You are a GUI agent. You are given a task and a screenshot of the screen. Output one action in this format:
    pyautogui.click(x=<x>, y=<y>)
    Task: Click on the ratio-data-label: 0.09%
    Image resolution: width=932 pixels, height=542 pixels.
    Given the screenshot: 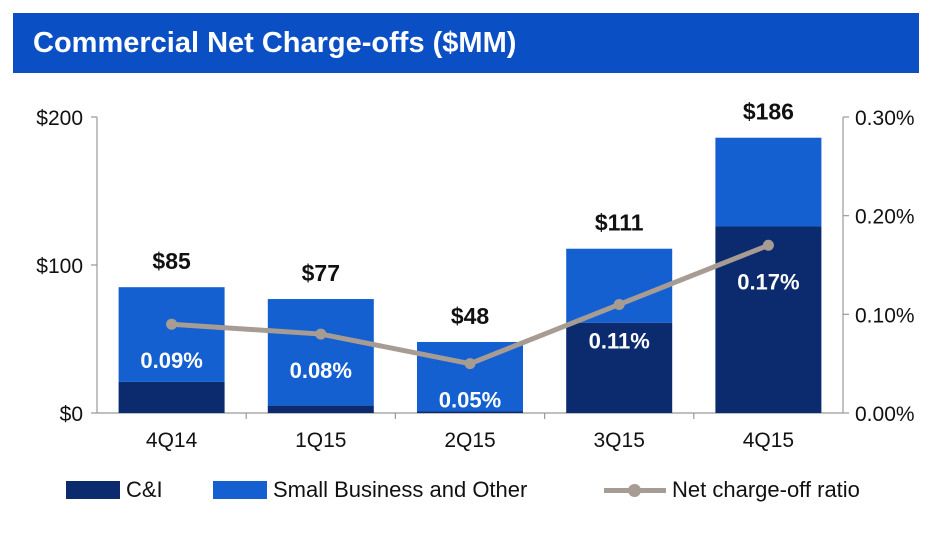 What is the action you would take?
    pyautogui.click(x=171, y=360)
    